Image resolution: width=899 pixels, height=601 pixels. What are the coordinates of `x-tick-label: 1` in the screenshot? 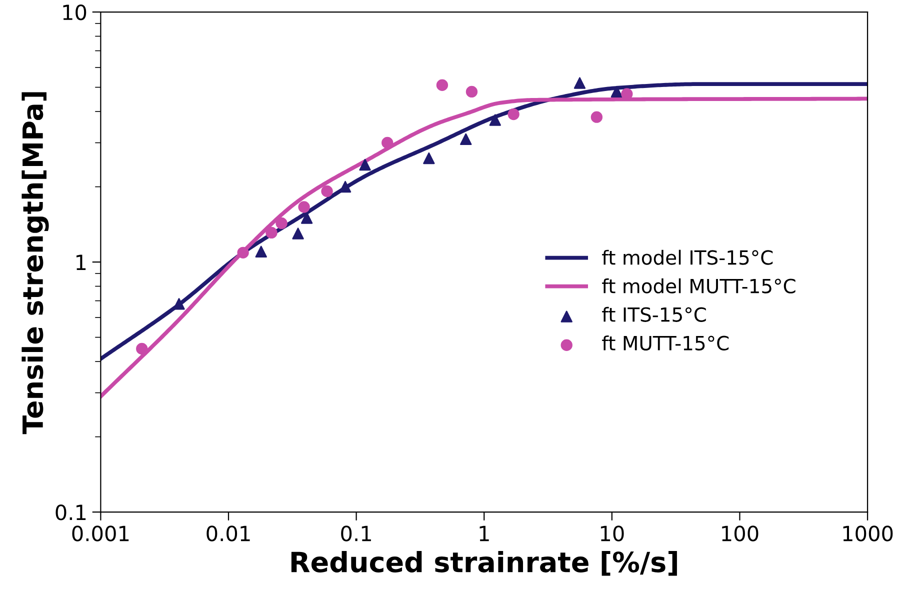 It's located at (484, 534).